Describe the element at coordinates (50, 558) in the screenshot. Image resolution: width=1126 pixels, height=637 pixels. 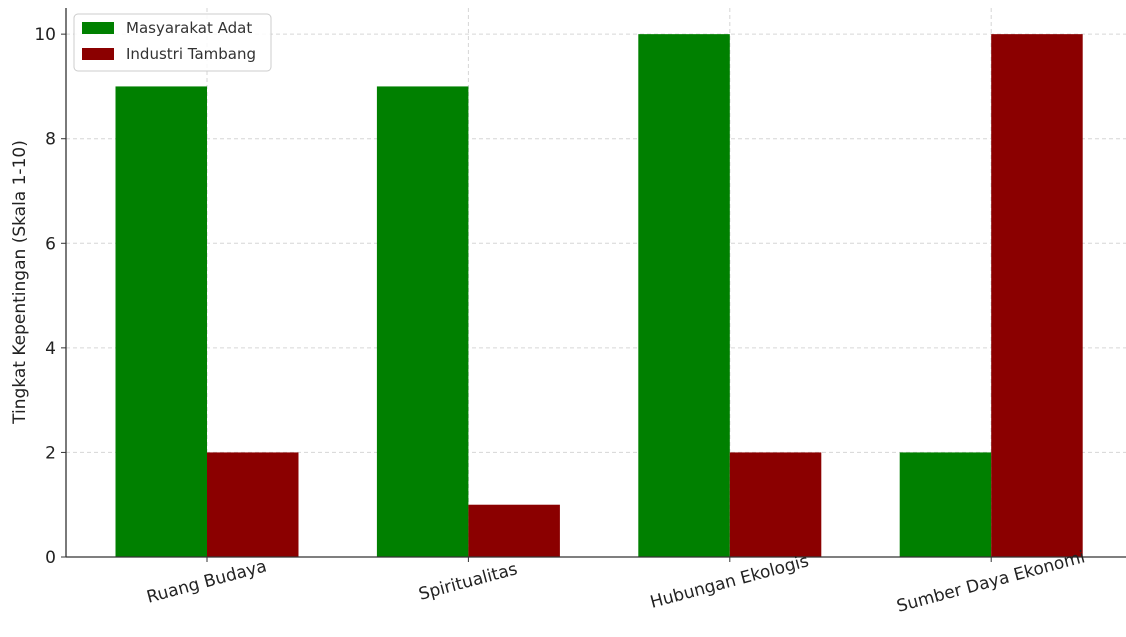
I see `y-tick-label-0: 0` at that location.